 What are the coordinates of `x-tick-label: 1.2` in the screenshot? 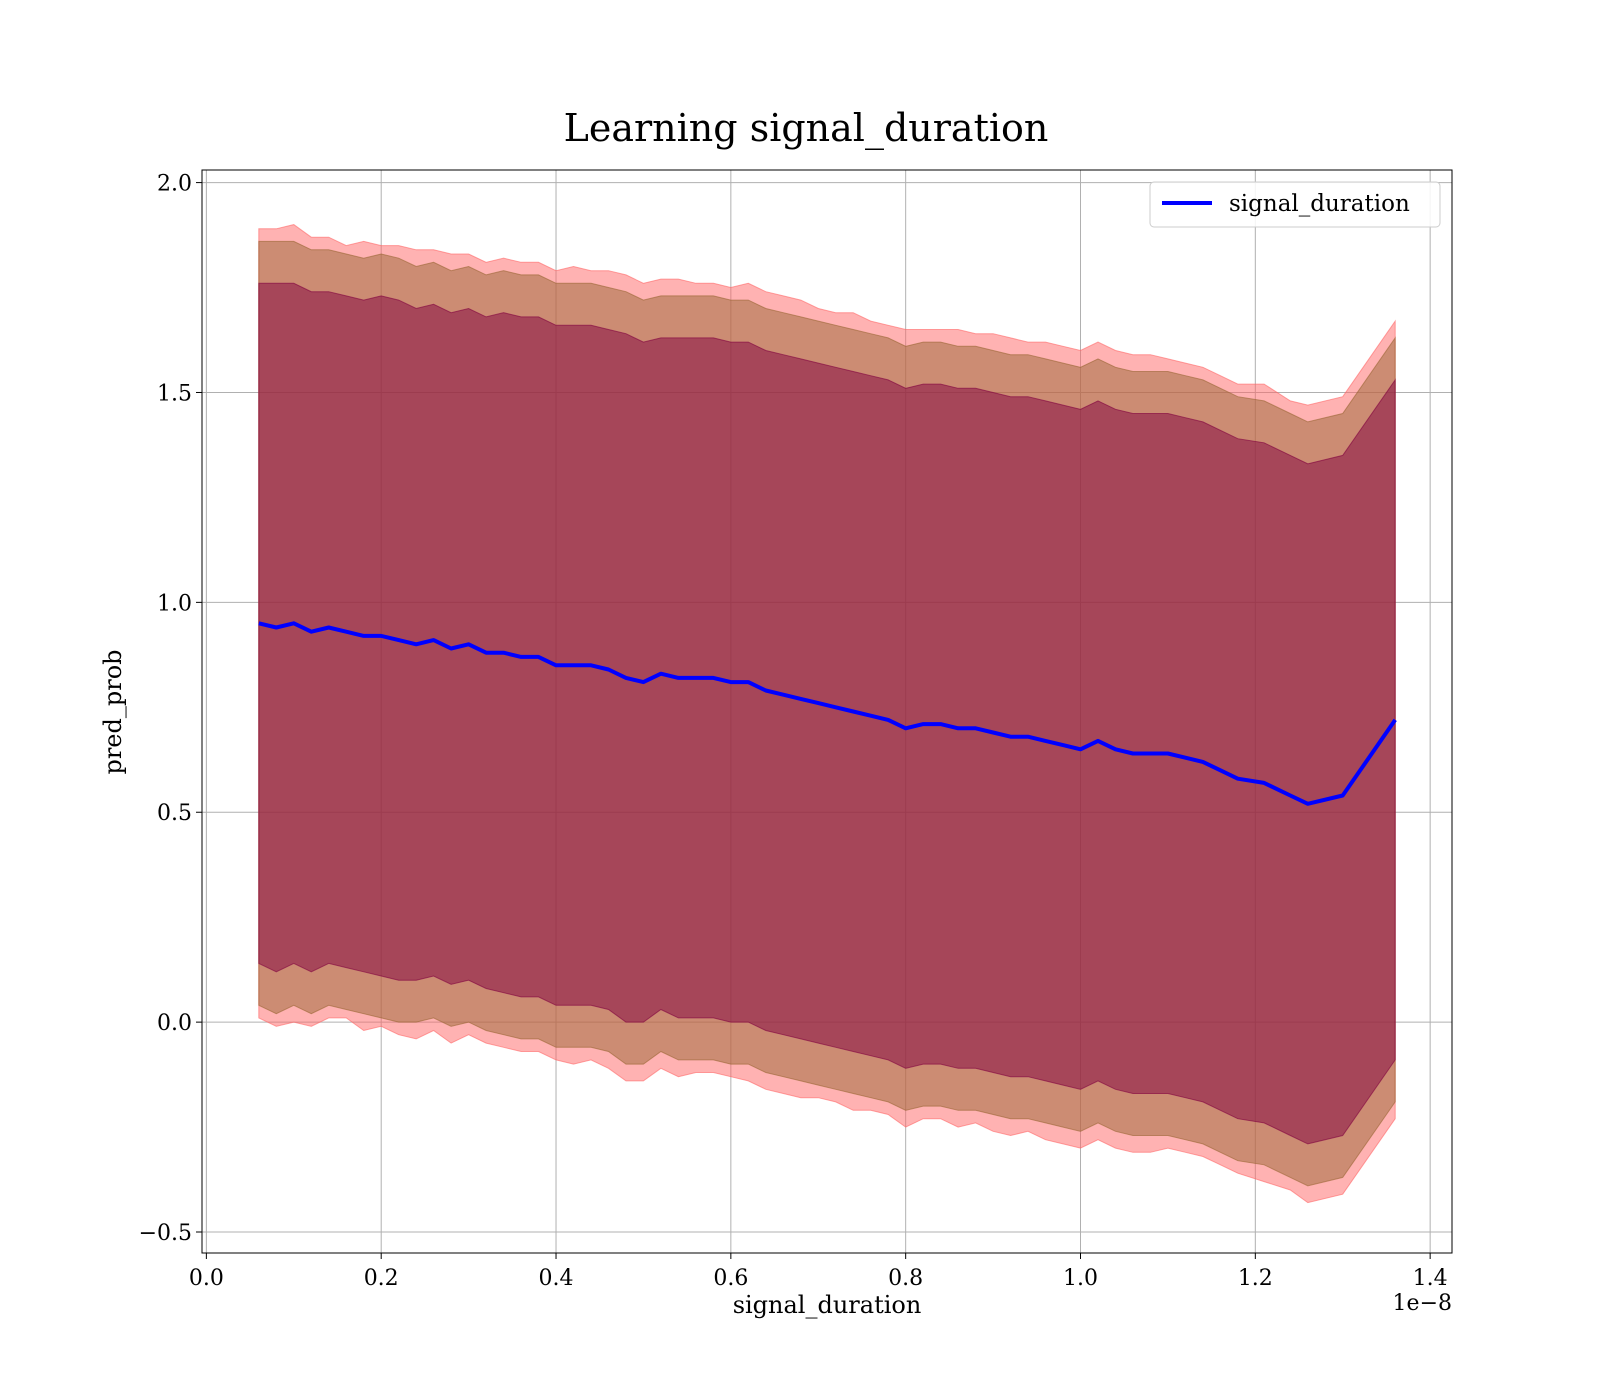 It's located at (1255, 1278).